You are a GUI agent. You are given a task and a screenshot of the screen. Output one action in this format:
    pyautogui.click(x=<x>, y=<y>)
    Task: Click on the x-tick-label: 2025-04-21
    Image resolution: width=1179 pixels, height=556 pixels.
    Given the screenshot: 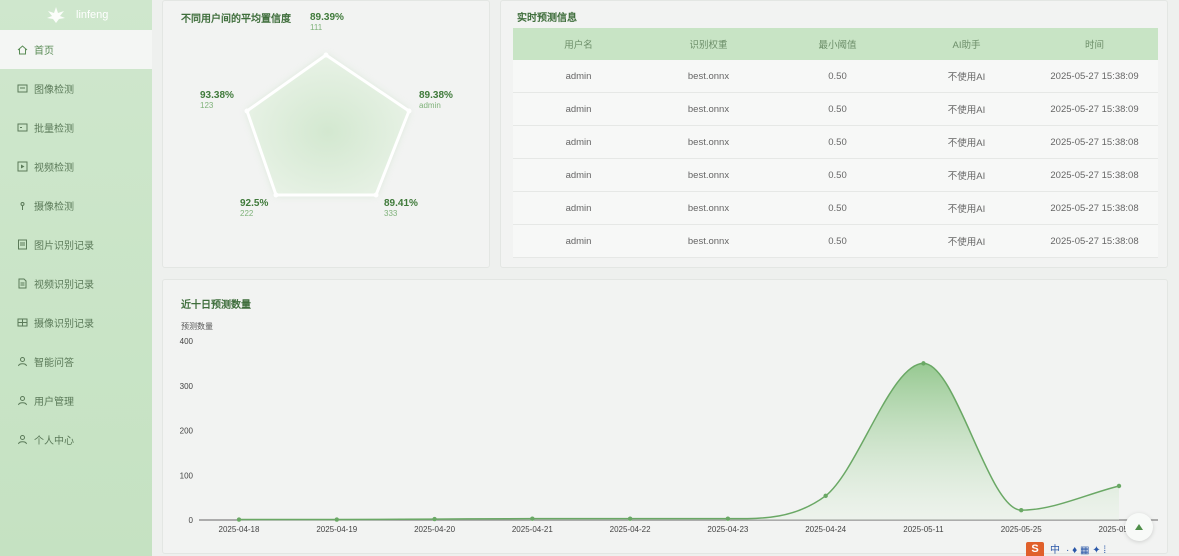 What is the action you would take?
    pyautogui.click(x=532, y=529)
    